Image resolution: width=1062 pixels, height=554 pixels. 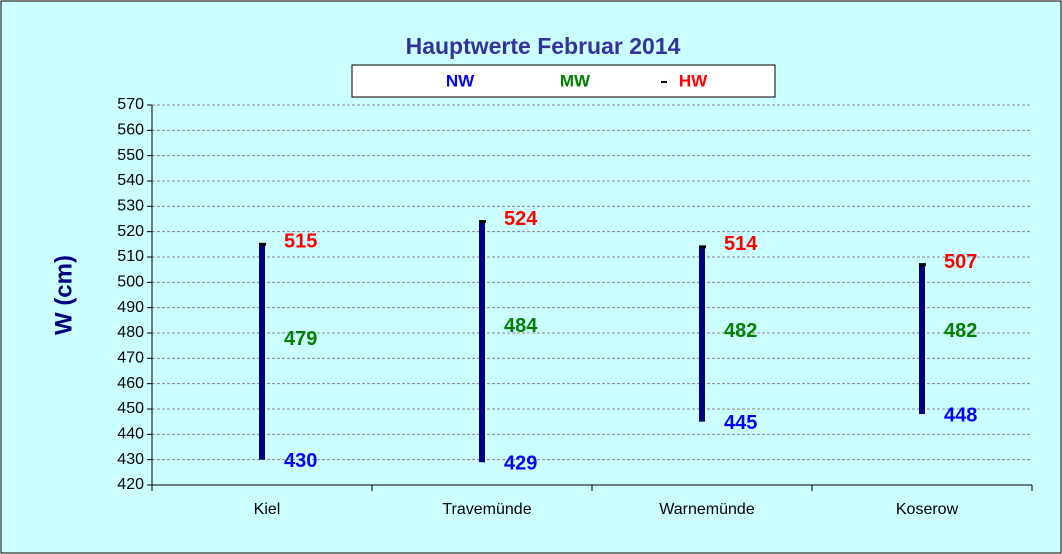 What do you see at coordinates (575, 80) in the screenshot?
I see `legend-label: MW` at bounding box center [575, 80].